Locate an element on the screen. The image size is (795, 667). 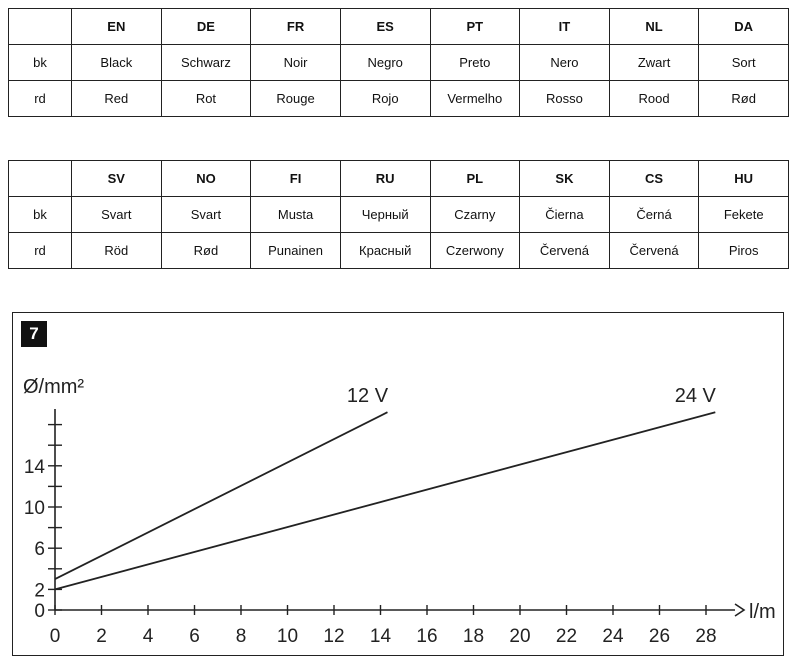
header-cell: ES is located at coordinates (385, 26).